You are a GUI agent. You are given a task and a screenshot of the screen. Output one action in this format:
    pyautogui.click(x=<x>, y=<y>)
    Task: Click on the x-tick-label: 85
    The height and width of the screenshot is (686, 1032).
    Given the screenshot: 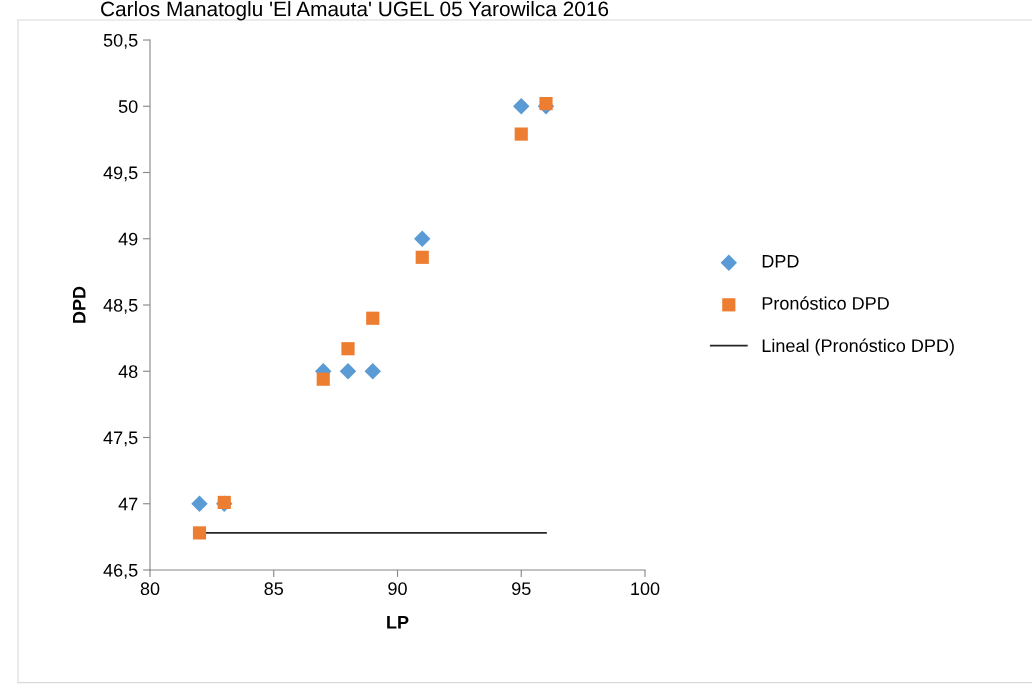 What is the action you would take?
    pyautogui.click(x=274, y=589)
    